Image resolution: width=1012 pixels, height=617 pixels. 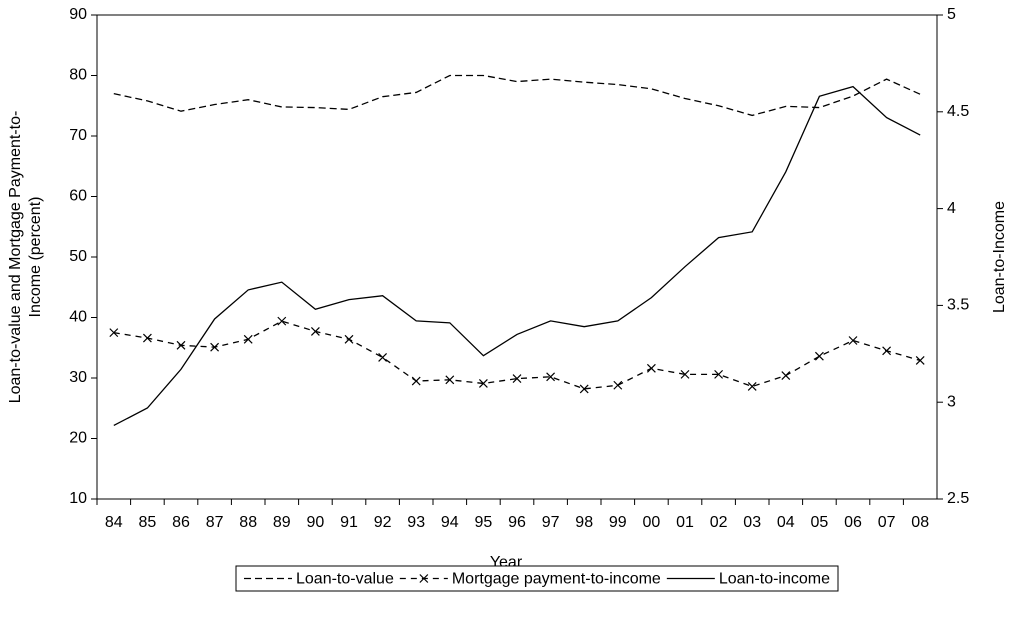 I want to click on x-tick-label: 98, so click(x=584, y=522).